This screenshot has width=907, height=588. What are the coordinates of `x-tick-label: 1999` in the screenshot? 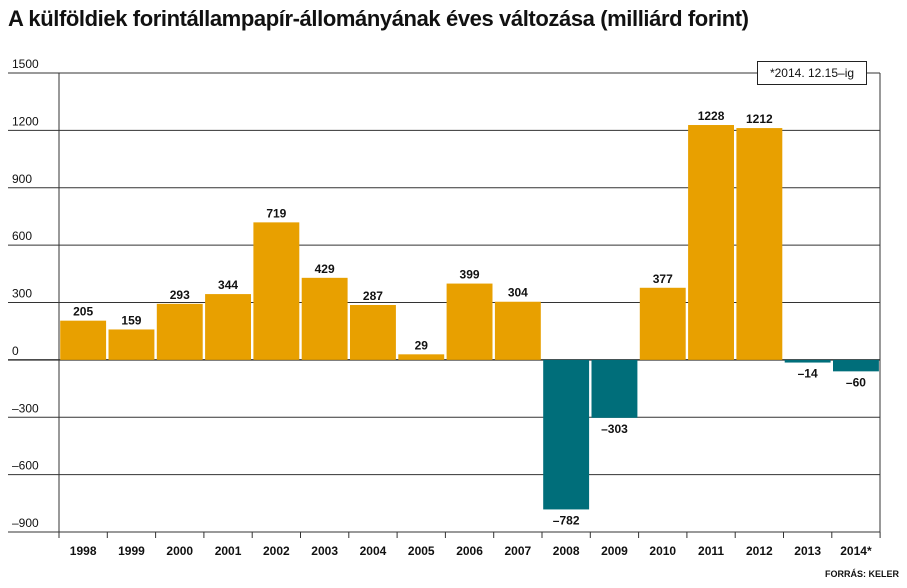 It's located at (131, 551).